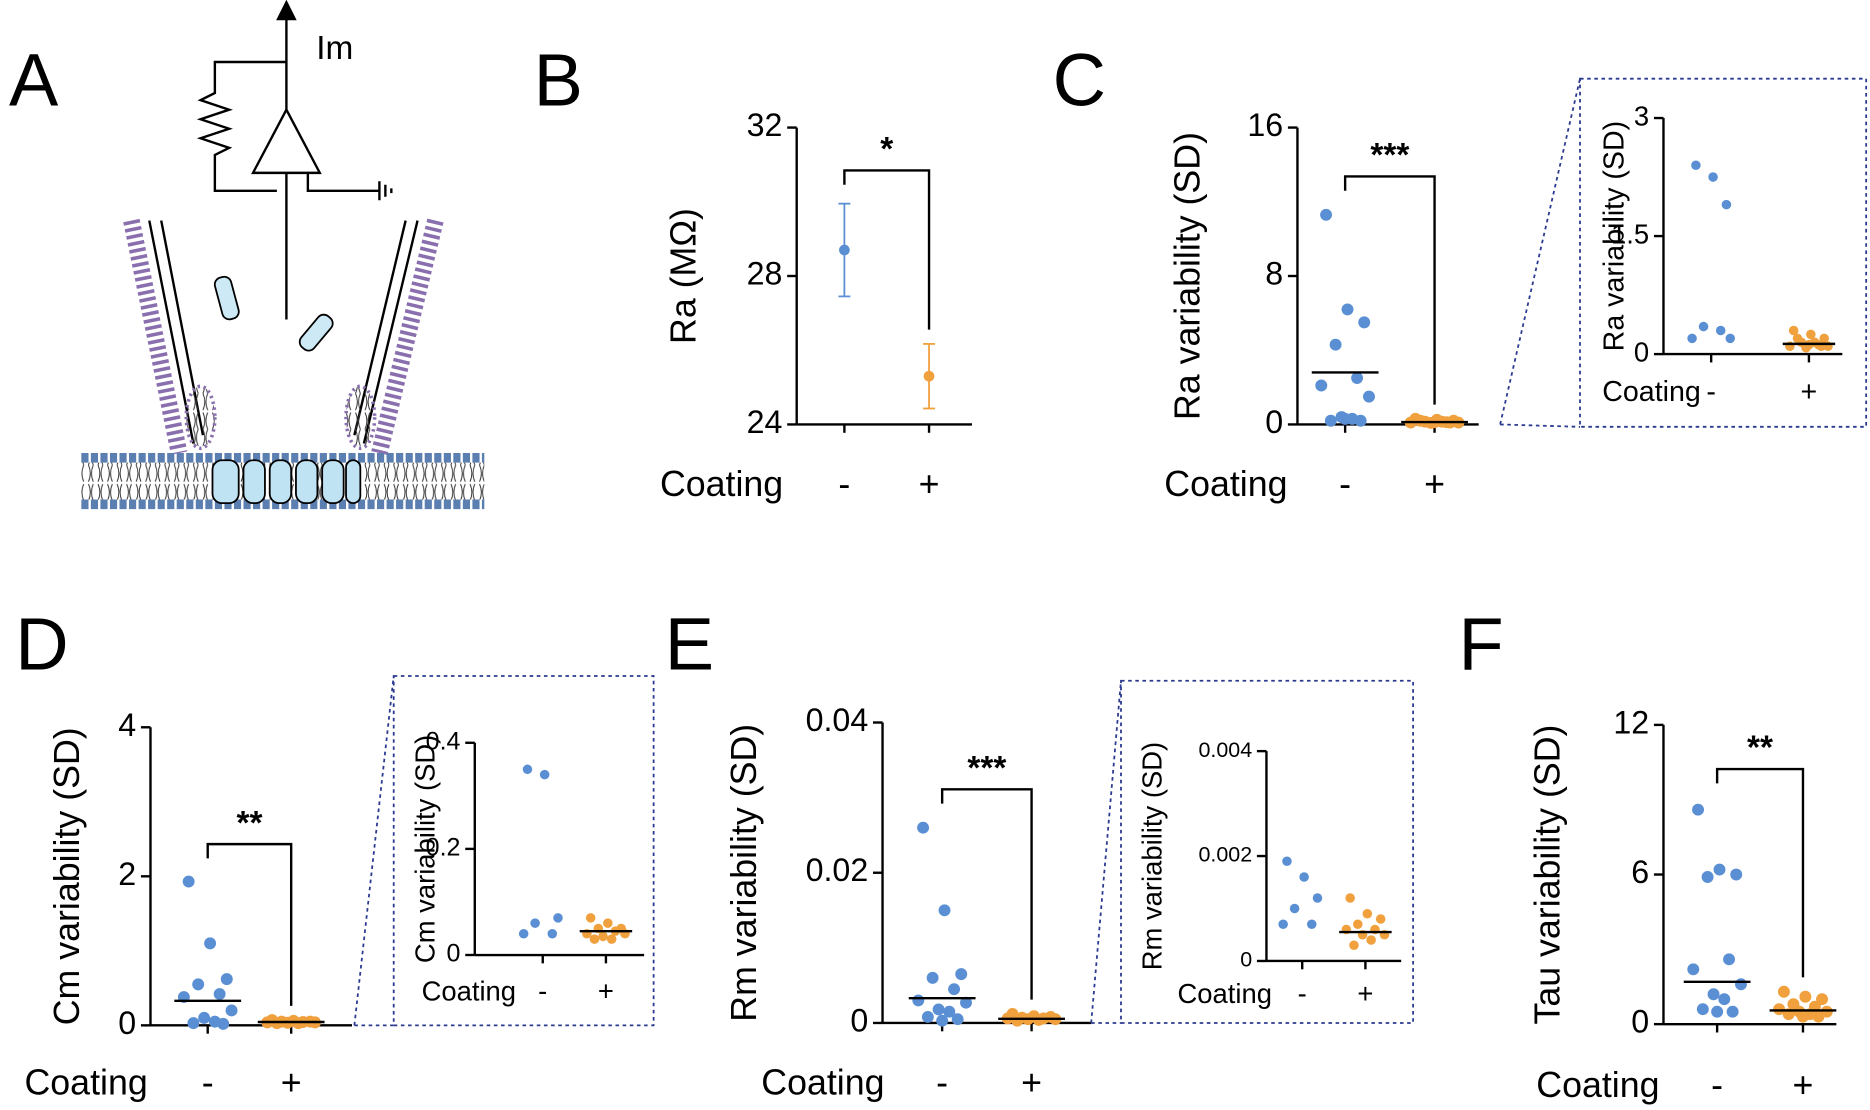 This screenshot has height=1110, width=1870. What do you see at coordinates (1641, 115) in the screenshot?
I see `y-tick-label: 3` at bounding box center [1641, 115].